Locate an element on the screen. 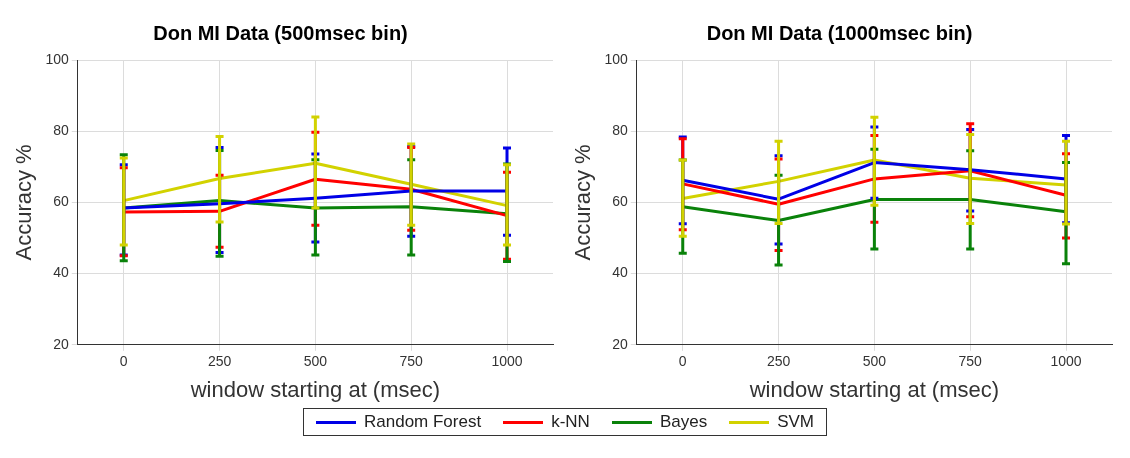 This screenshot has width=1130, height=458. chart-title: Don MI Data (1000msec bin) is located at coordinates (839, 32).